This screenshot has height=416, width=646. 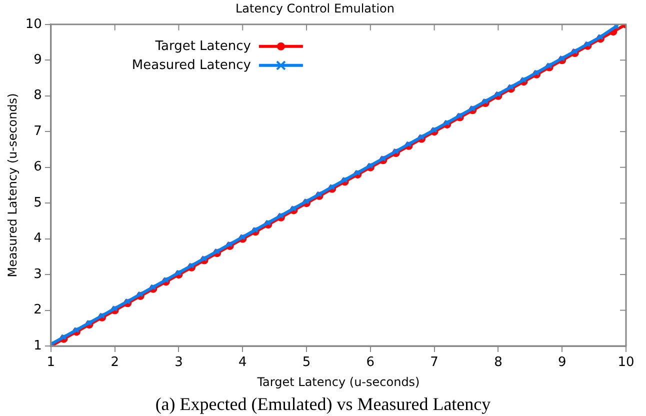 I want to click on x-tick-label: 4, so click(x=242, y=362).